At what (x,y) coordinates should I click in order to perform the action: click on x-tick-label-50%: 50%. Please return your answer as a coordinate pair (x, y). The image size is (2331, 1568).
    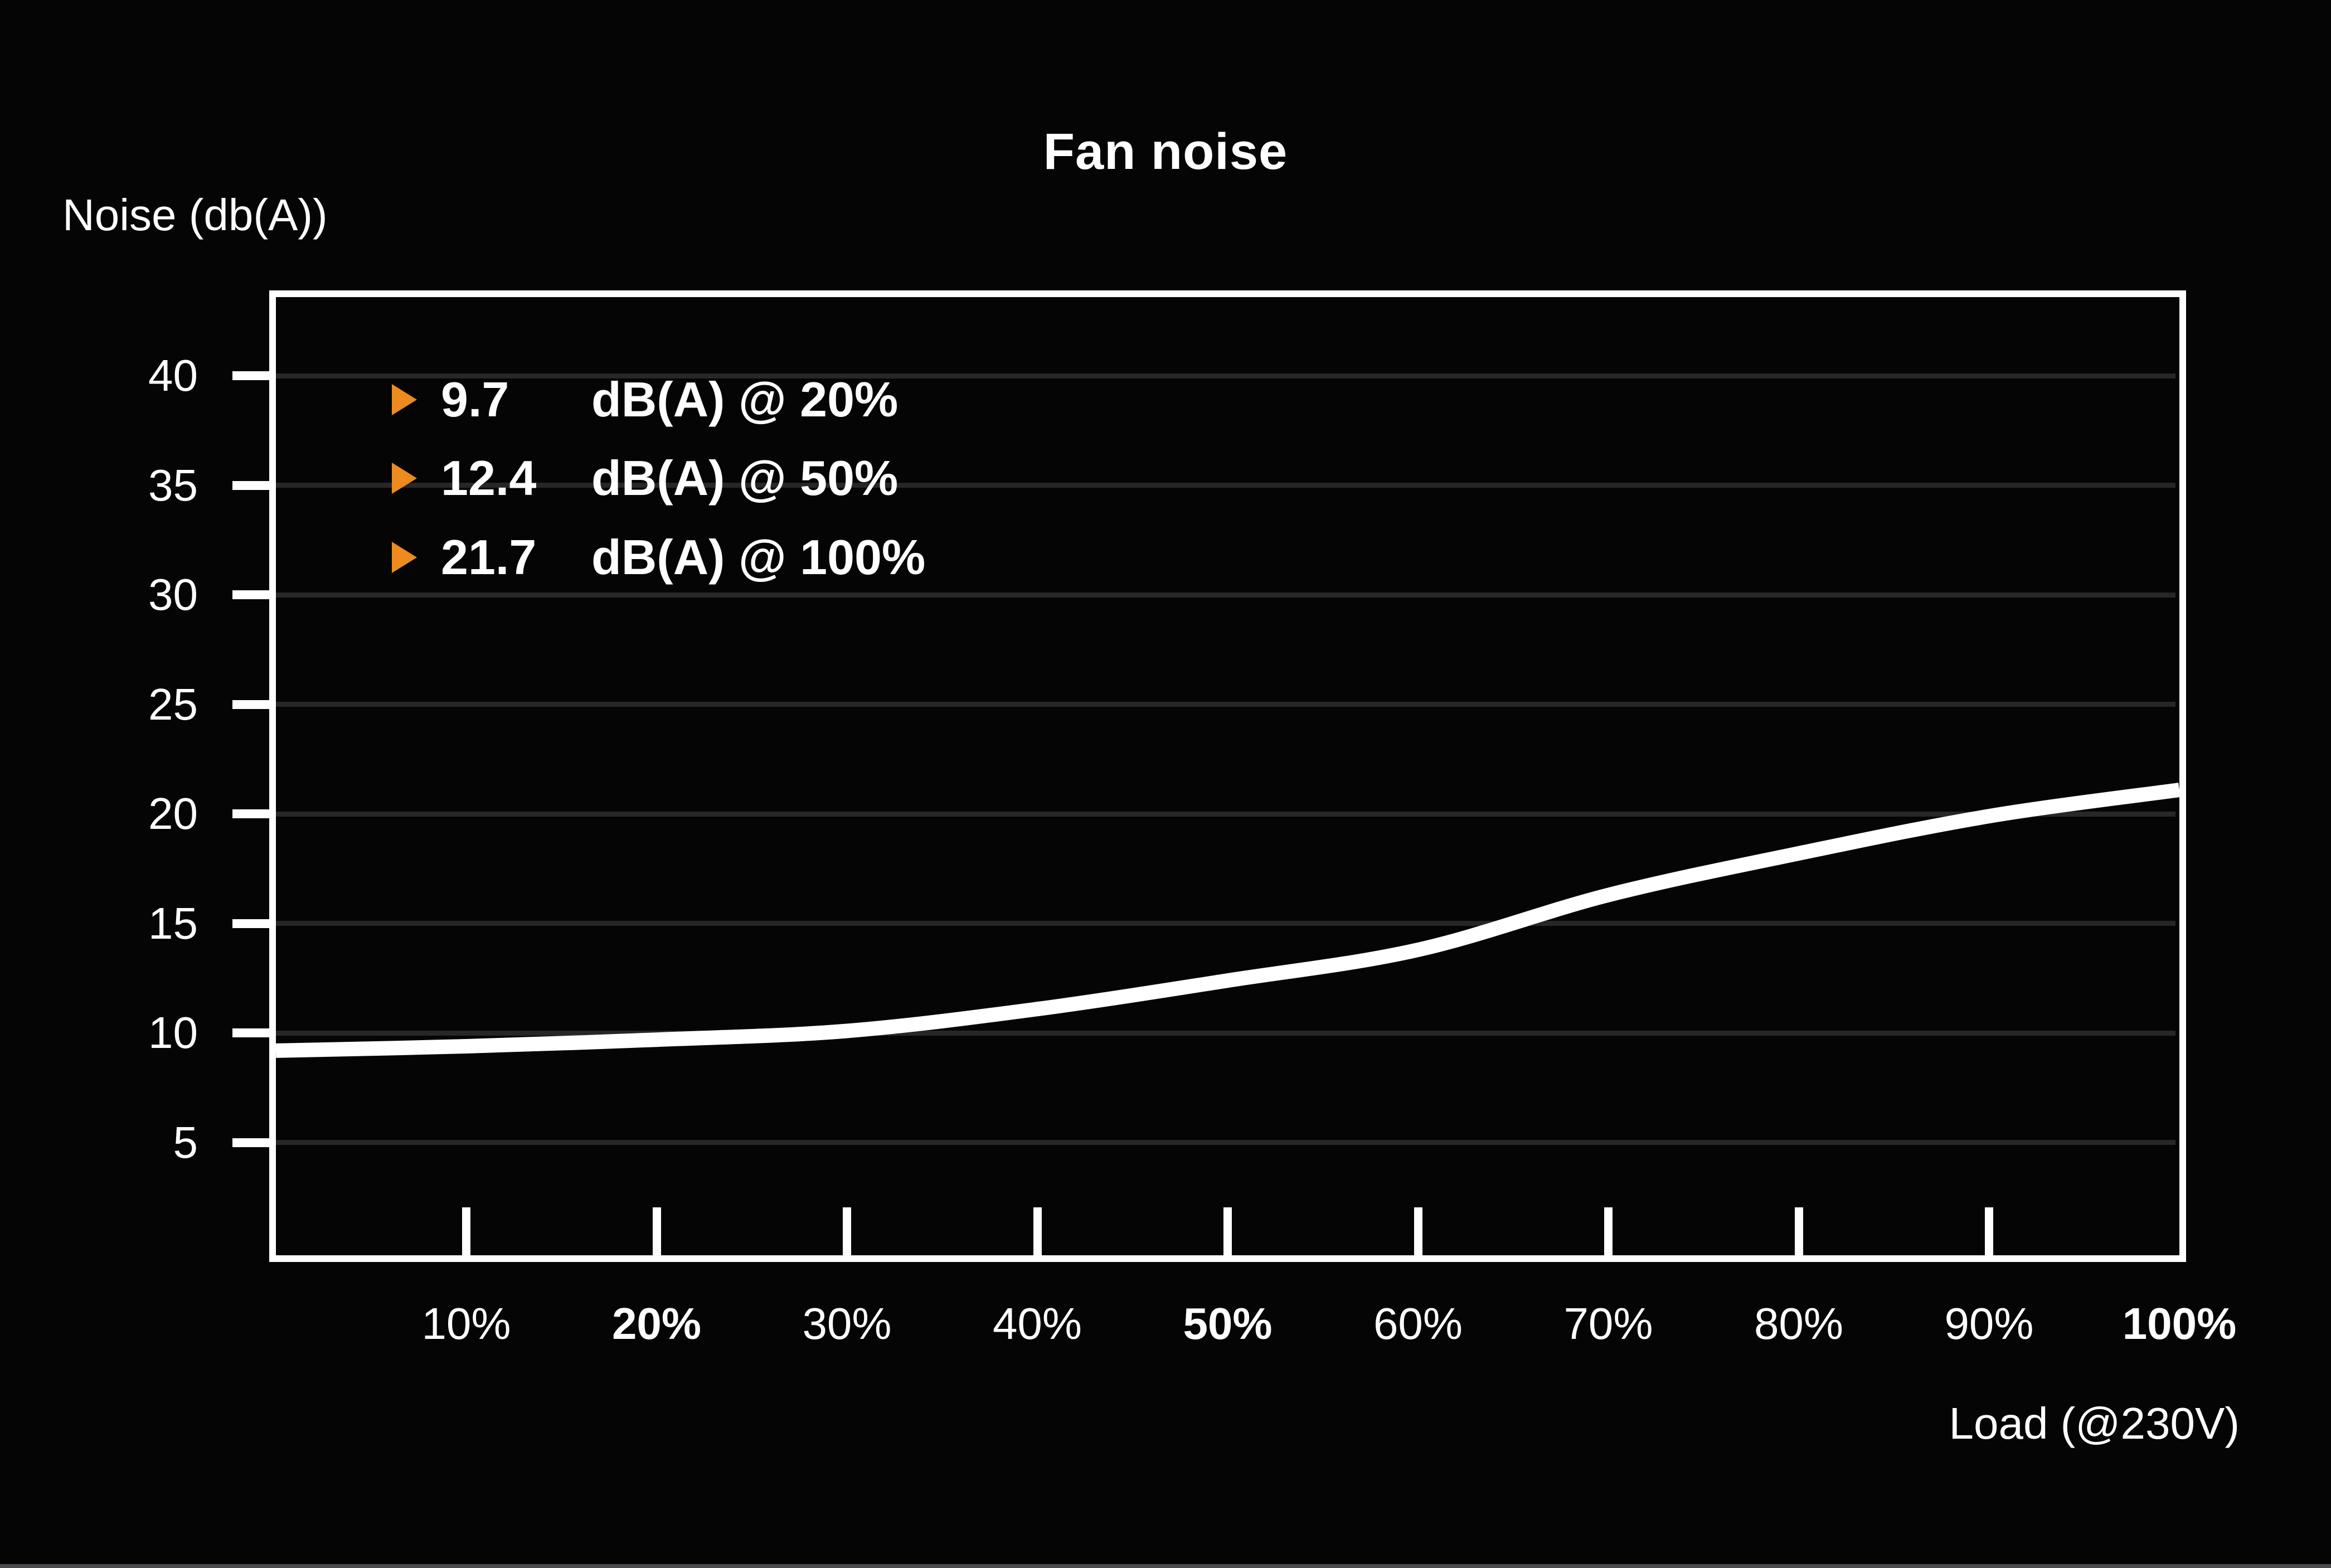
    Looking at the image, I should click on (1228, 1323).